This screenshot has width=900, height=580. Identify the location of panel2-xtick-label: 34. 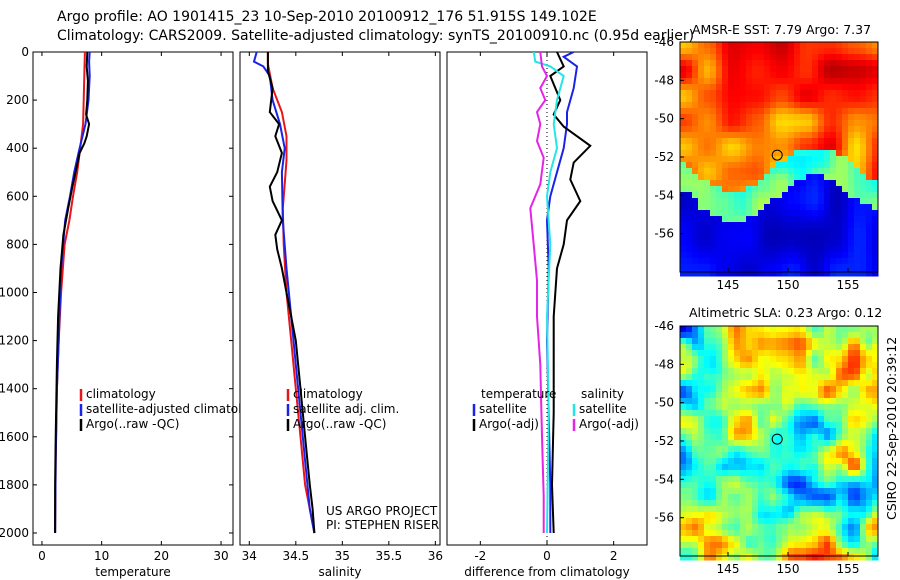
(249, 556).